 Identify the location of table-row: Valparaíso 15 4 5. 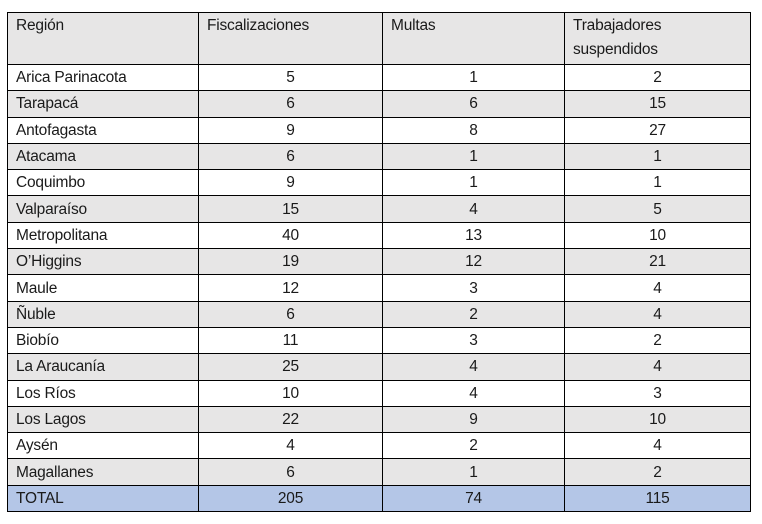
(379, 209).